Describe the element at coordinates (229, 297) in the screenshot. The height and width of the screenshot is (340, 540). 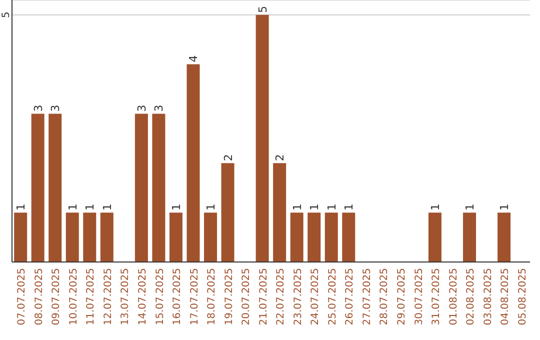
I see `x-tick-label: 19.07.2025` at that location.